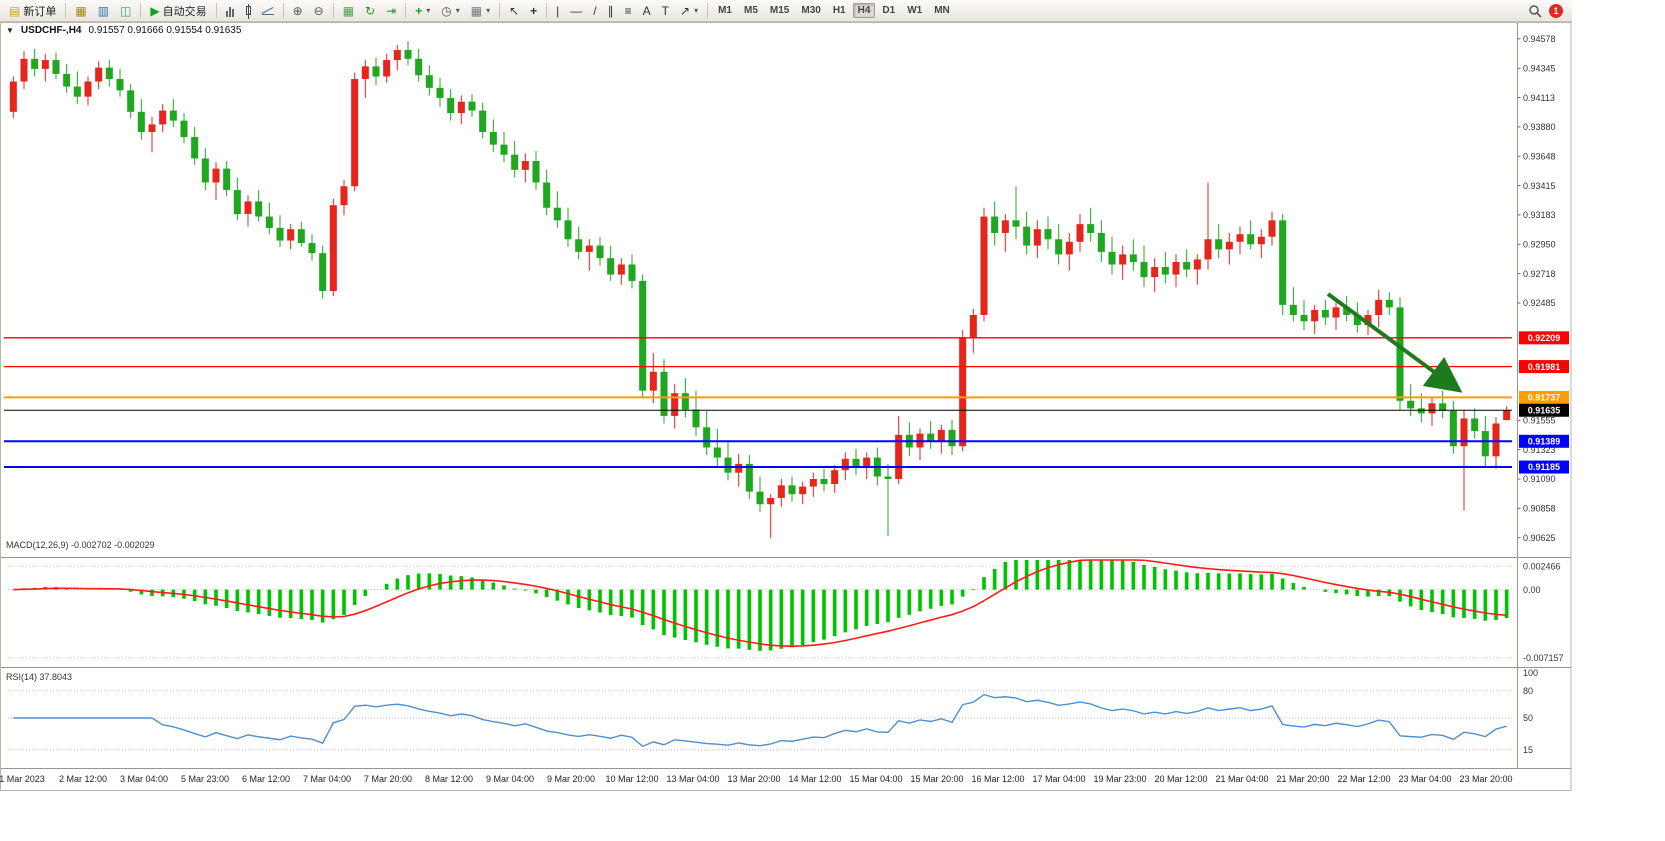 The image size is (1665, 841). Describe the element at coordinates (685, 10) in the screenshot. I see `arrow-shape-icon: ↗` at that location.